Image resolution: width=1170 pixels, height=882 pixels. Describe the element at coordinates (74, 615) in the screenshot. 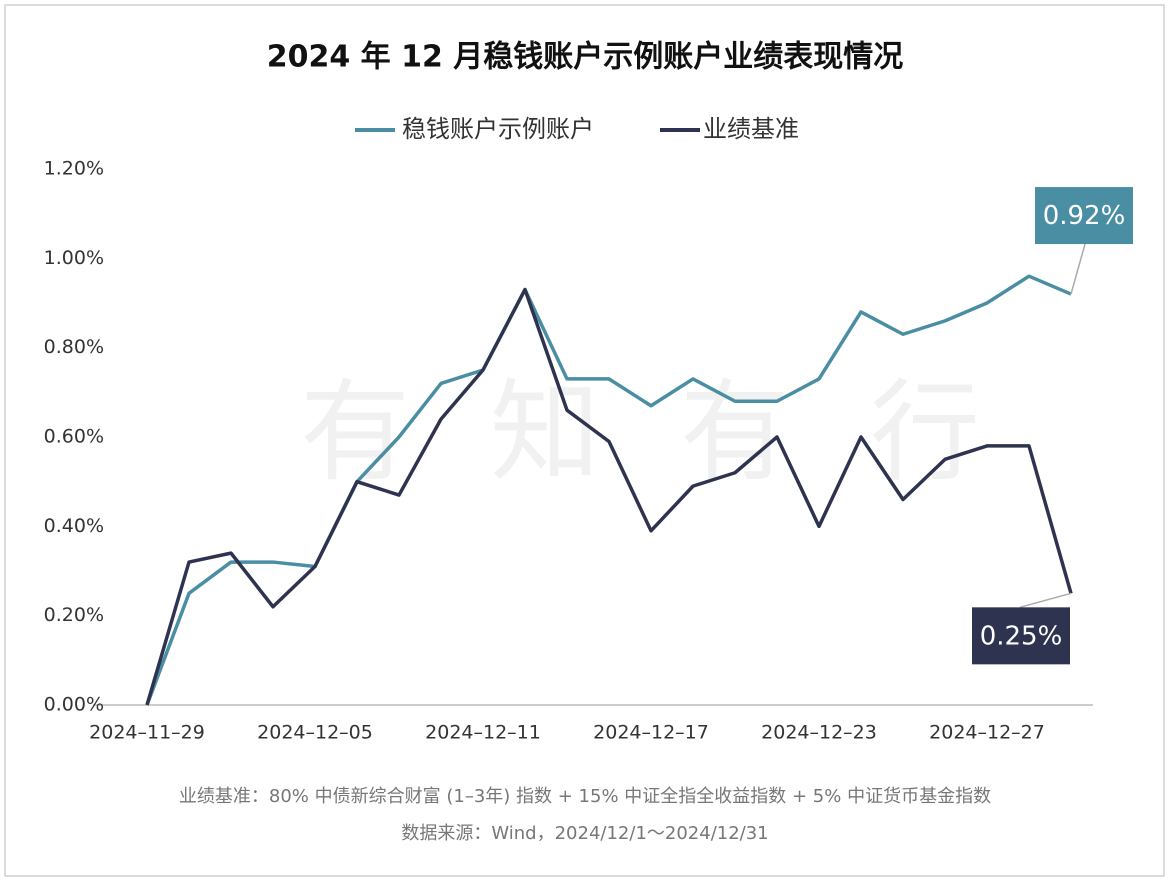

I see `y-tick-label: 0.20%` at that location.